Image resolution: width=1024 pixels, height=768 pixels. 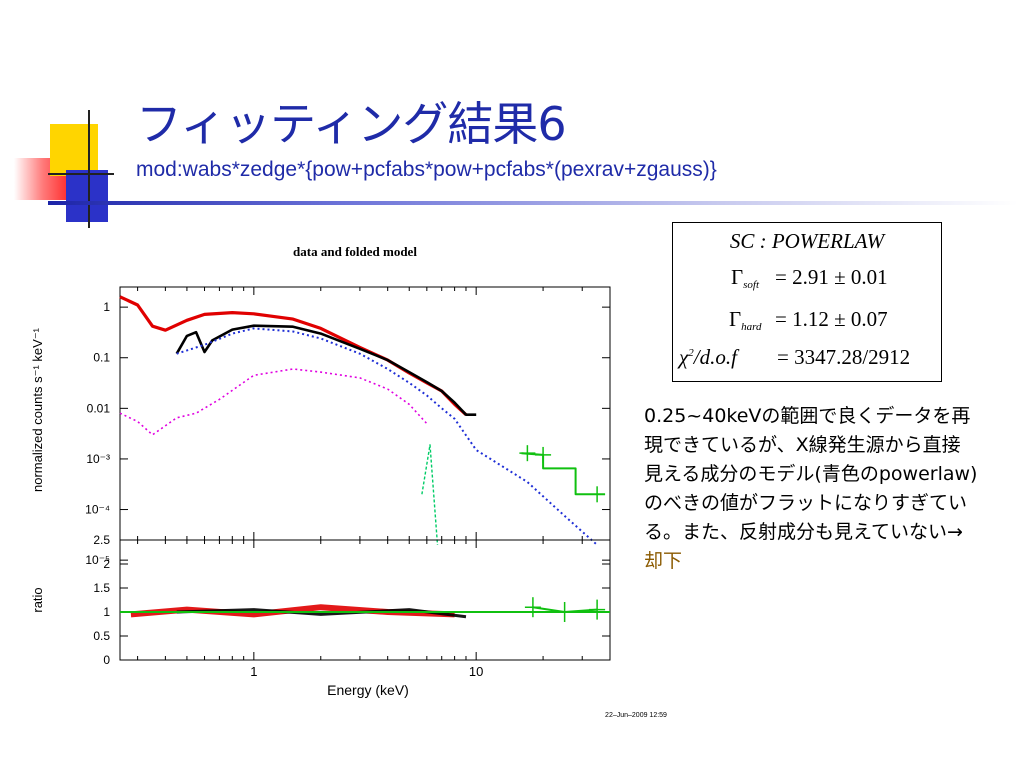 I want to click on y-tick-label: 2, so click(x=106, y=564).